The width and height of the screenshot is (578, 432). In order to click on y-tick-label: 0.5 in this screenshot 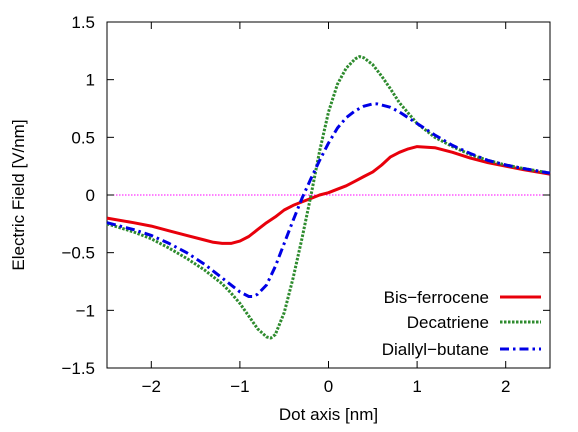, I will do `click(83, 137)`.